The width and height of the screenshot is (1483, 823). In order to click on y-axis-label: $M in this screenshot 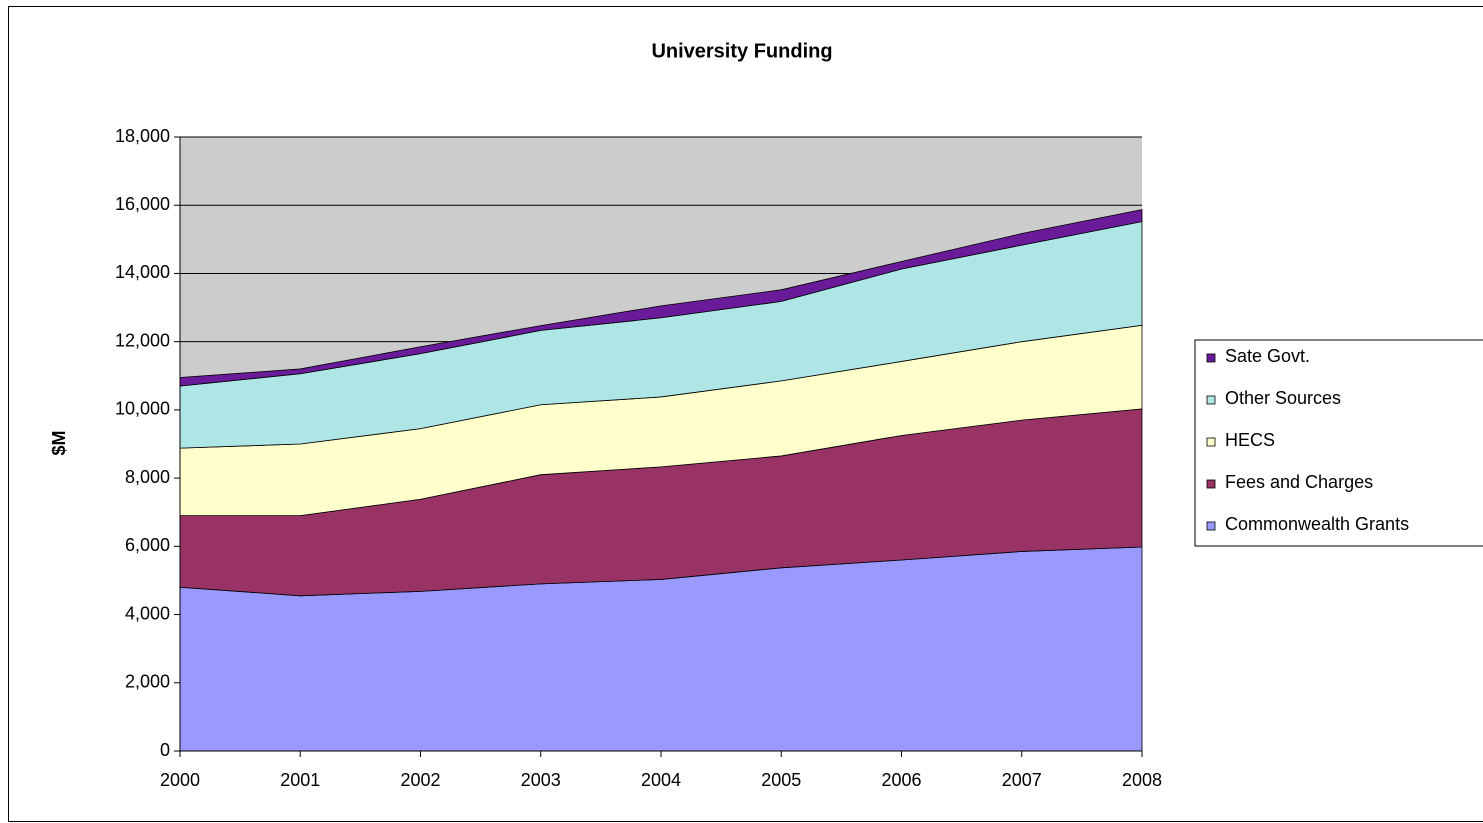, I will do `click(59, 442)`.